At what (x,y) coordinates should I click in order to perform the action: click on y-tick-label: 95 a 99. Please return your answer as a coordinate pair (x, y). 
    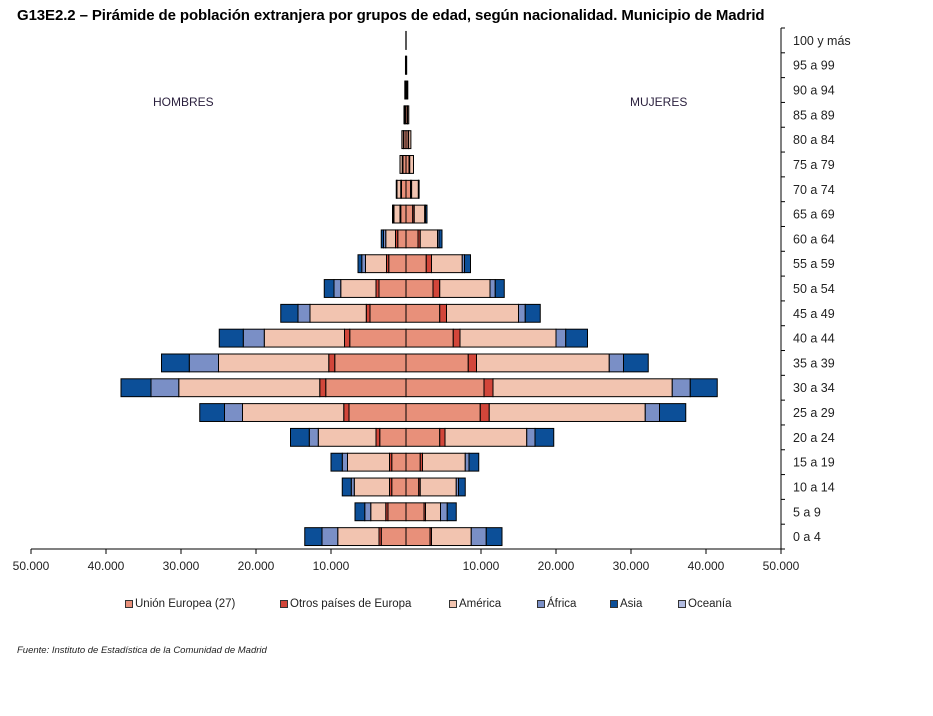
    Looking at the image, I should click on (814, 66).